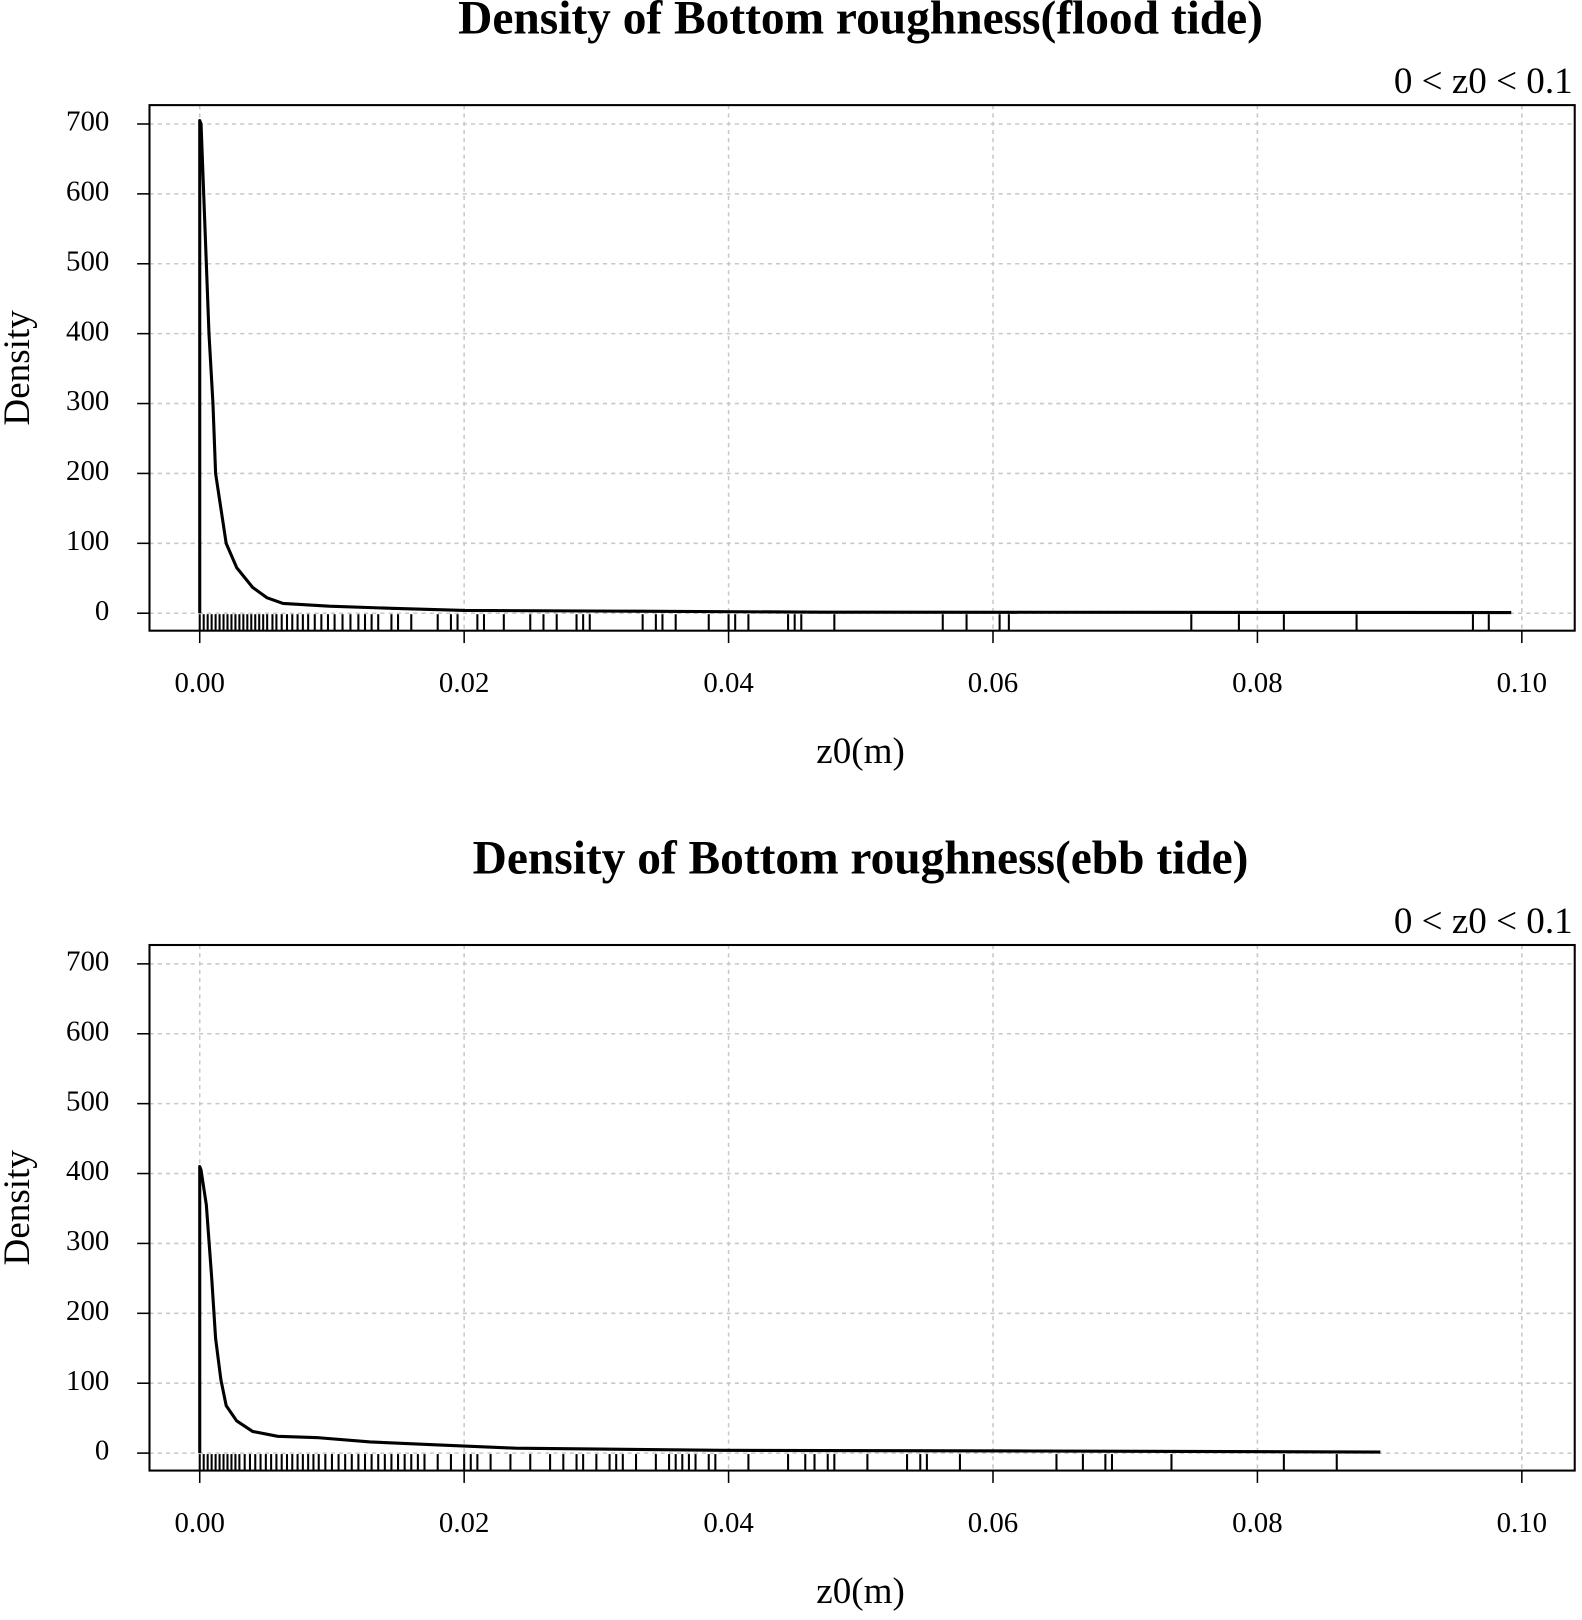 The height and width of the screenshot is (1620, 1582). What do you see at coordinates (861, 858) in the screenshot?
I see `chart-title: Density of Bottom roughness(ebb tide)` at bounding box center [861, 858].